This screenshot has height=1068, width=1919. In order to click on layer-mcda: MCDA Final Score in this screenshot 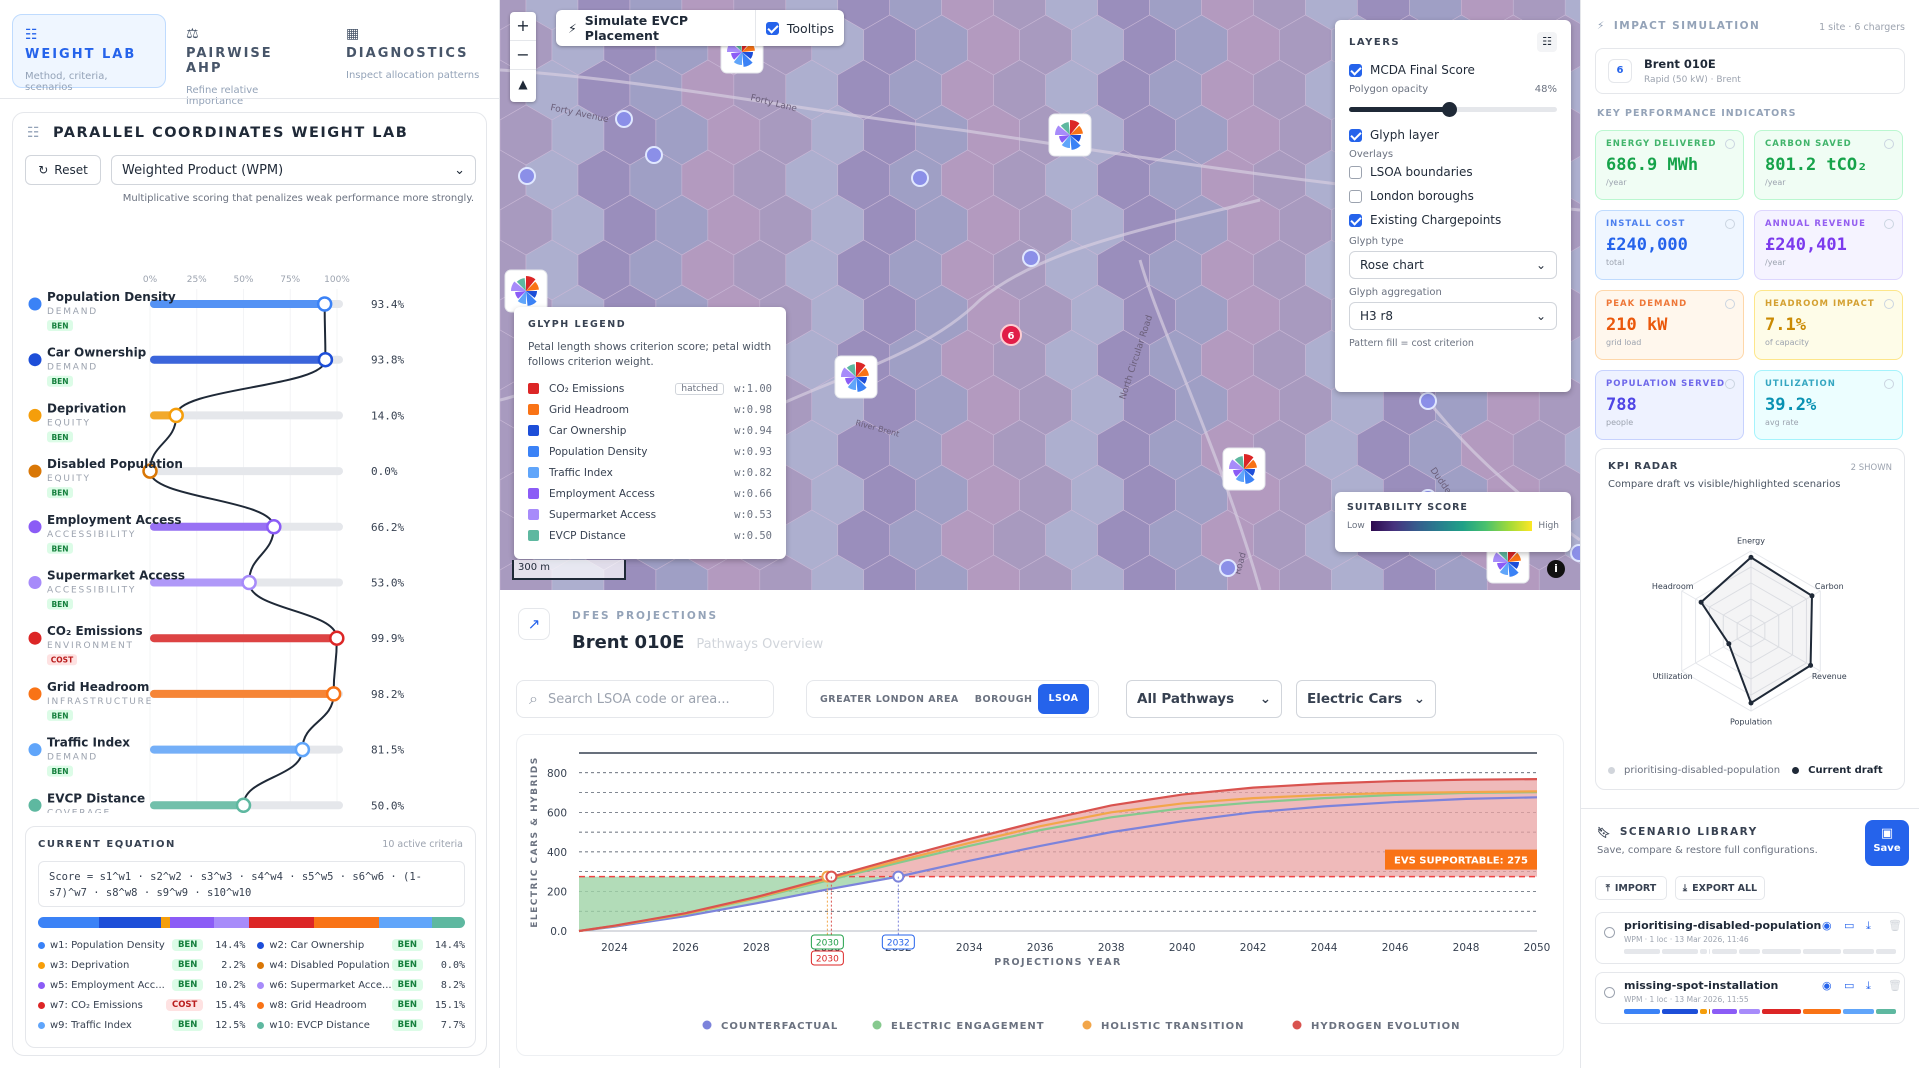, I will do `click(1453, 70)`.